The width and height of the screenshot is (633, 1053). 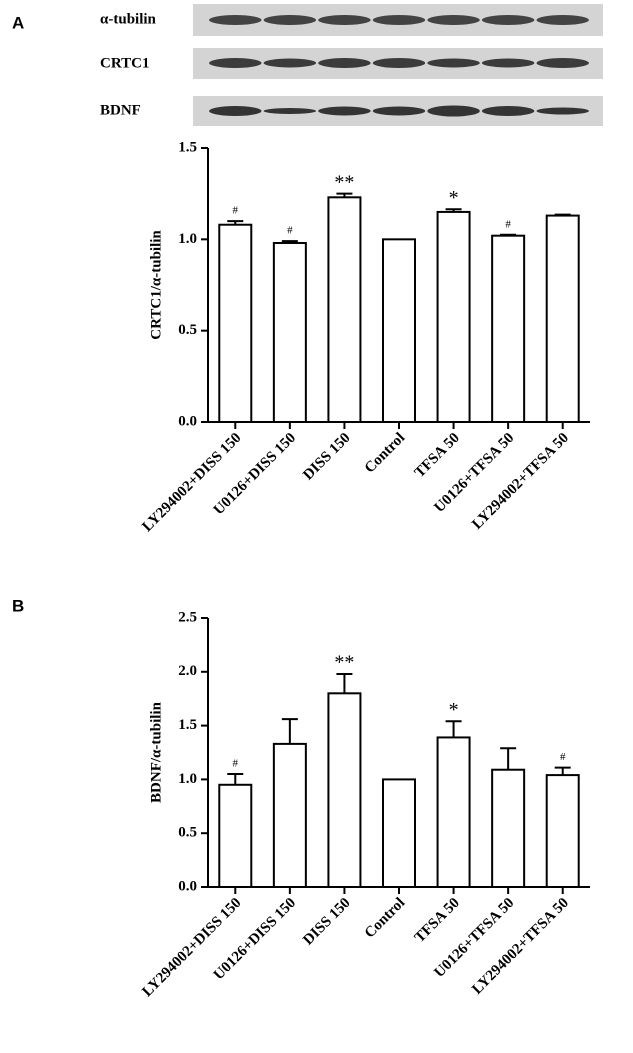 What do you see at coordinates (156, 752) in the screenshot?
I see `y-axis-label: BDNF/α-tubilin` at bounding box center [156, 752].